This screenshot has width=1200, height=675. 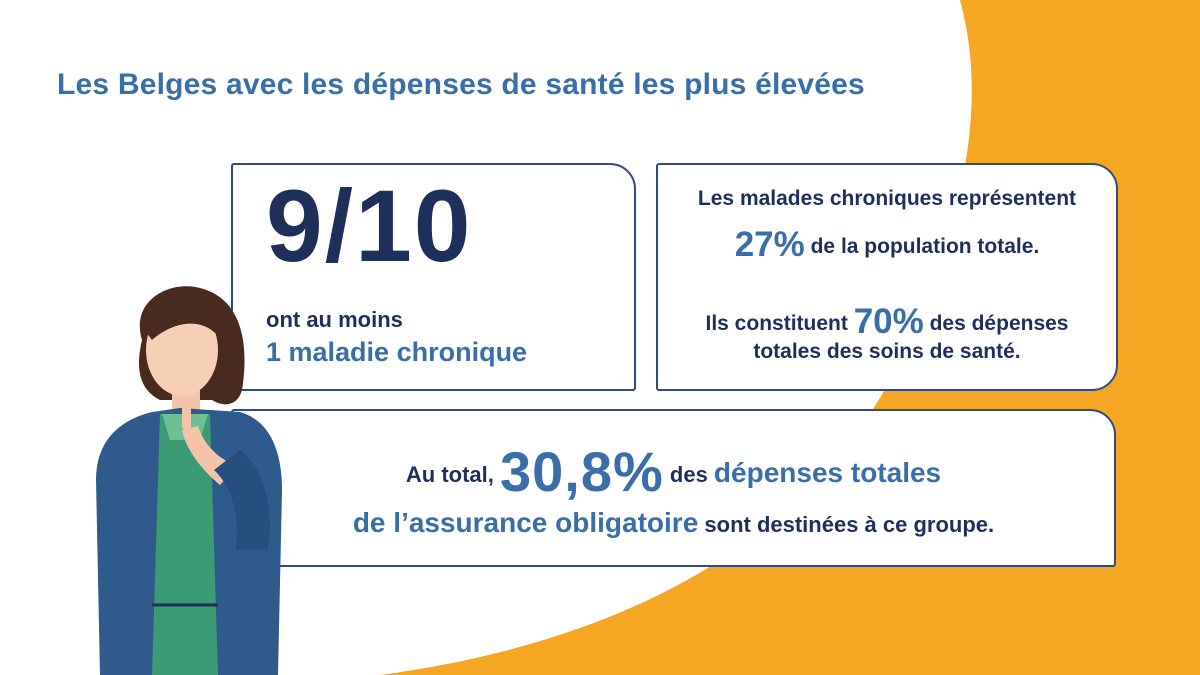 What do you see at coordinates (189, 480) in the screenshot?
I see `thinking-woman-illustration` at bounding box center [189, 480].